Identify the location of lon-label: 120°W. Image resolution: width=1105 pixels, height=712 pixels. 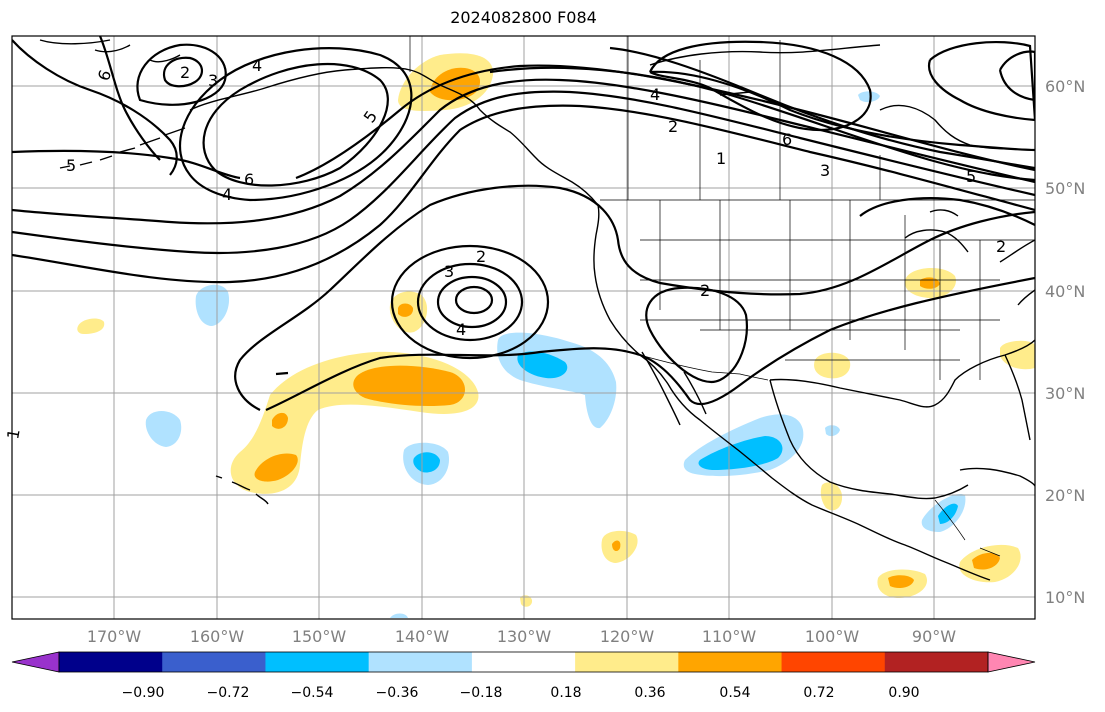
(627, 636).